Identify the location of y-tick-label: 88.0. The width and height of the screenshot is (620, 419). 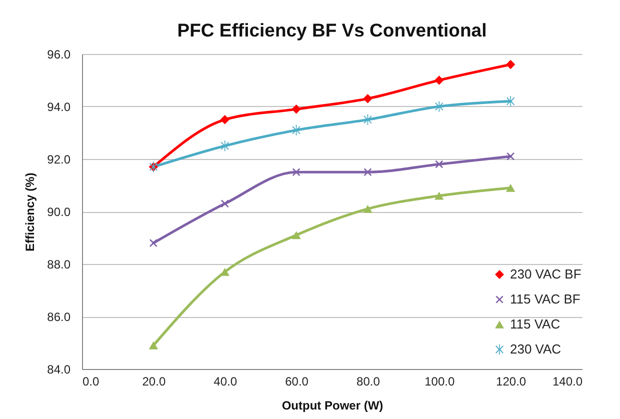
(59, 265).